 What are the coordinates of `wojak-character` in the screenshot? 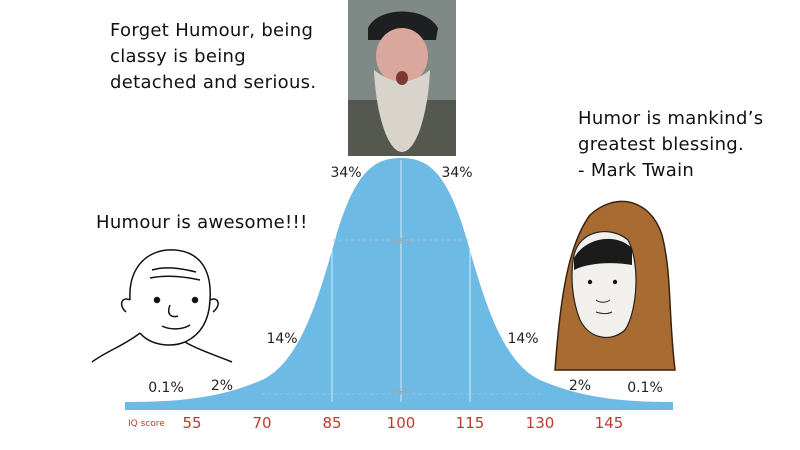 It's located at (162, 306).